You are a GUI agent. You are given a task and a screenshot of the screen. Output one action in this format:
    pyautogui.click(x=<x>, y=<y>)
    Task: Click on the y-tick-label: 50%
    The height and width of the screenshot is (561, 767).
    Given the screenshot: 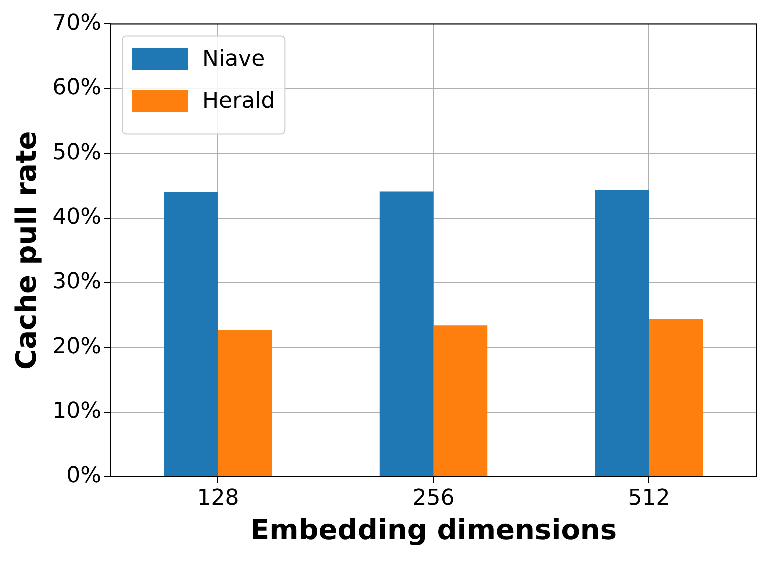 What is the action you would take?
    pyautogui.click(x=77, y=153)
    